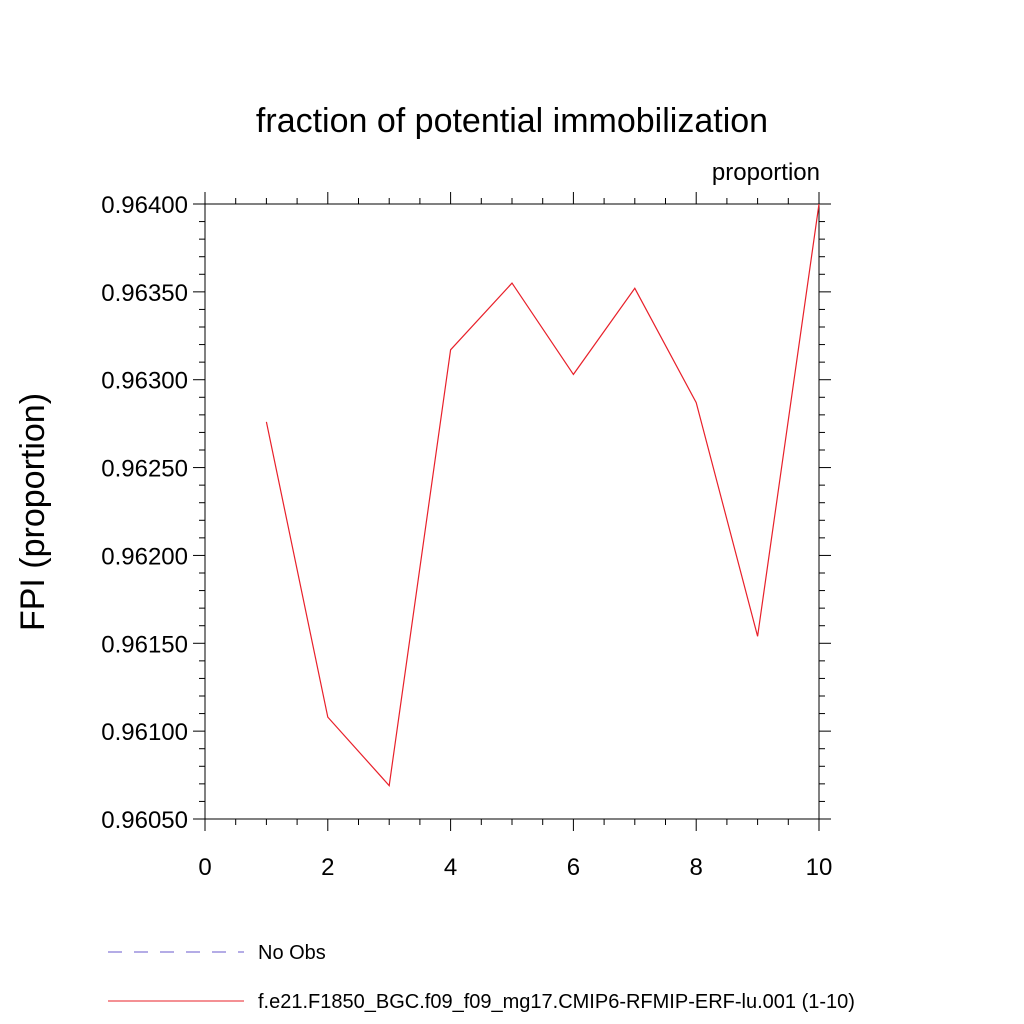 The height and width of the screenshot is (1024, 1024). What do you see at coordinates (696, 867) in the screenshot?
I see `x-tick-label: 8` at bounding box center [696, 867].